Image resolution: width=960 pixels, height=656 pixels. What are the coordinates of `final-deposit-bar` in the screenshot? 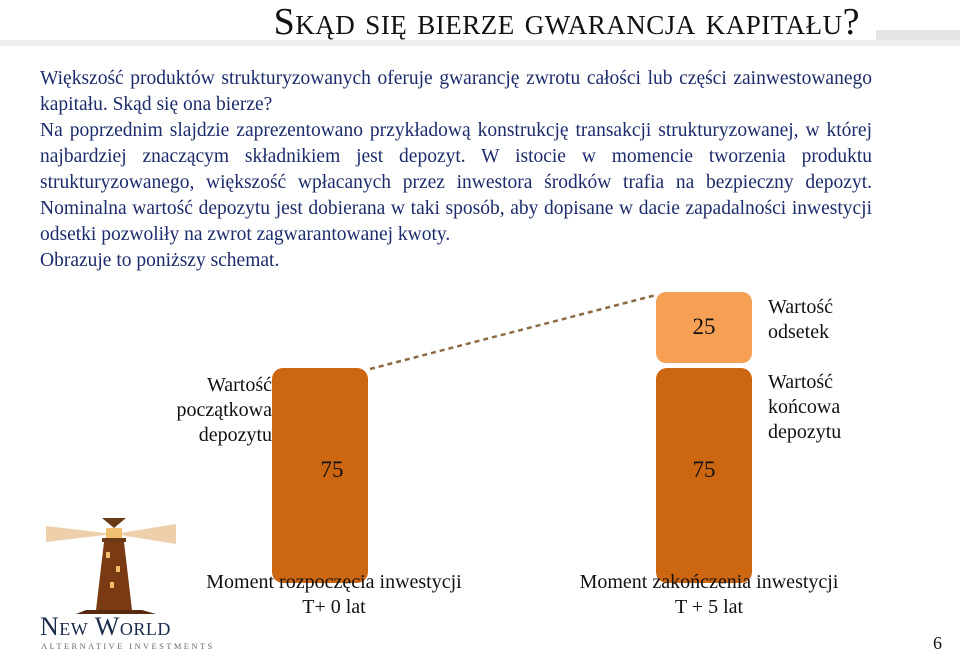 It's located at (704, 475).